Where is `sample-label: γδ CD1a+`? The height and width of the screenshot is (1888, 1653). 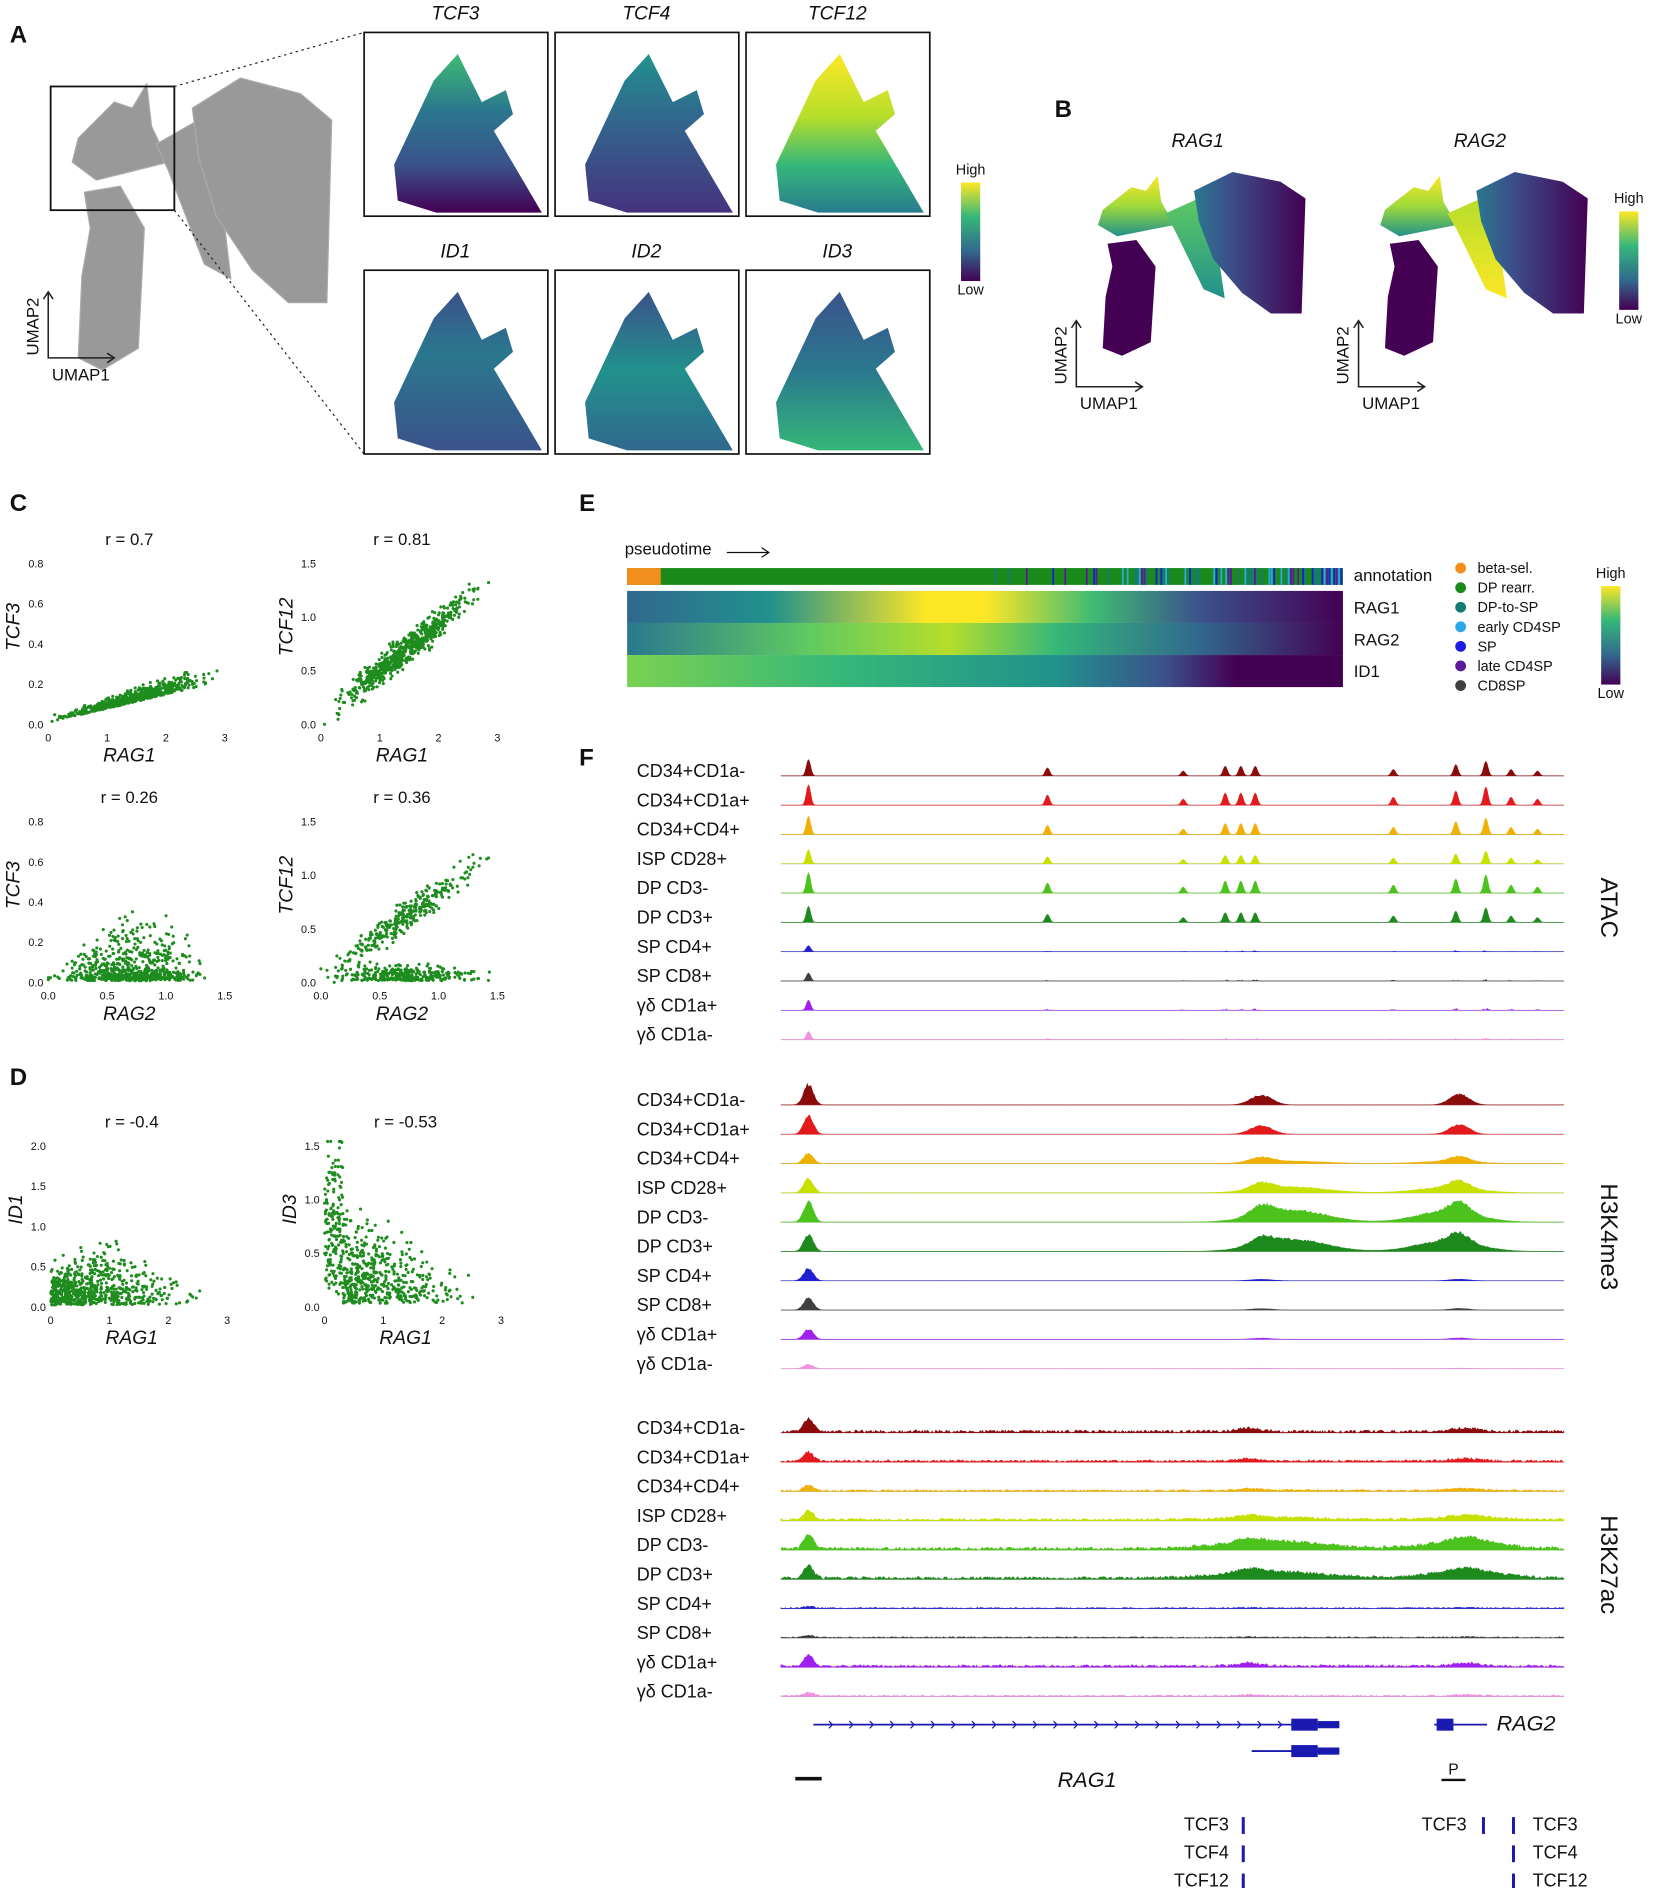
sample-label: γδ CD1a+ is located at coordinates (677, 1662).